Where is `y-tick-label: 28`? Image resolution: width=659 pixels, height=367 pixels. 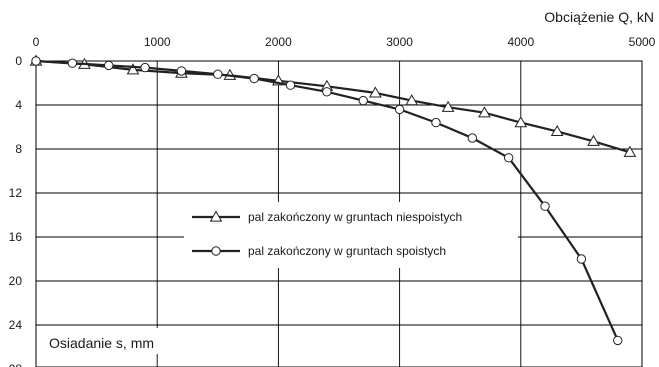 y-tick-label: 28 is located at coordinates (16, 364).